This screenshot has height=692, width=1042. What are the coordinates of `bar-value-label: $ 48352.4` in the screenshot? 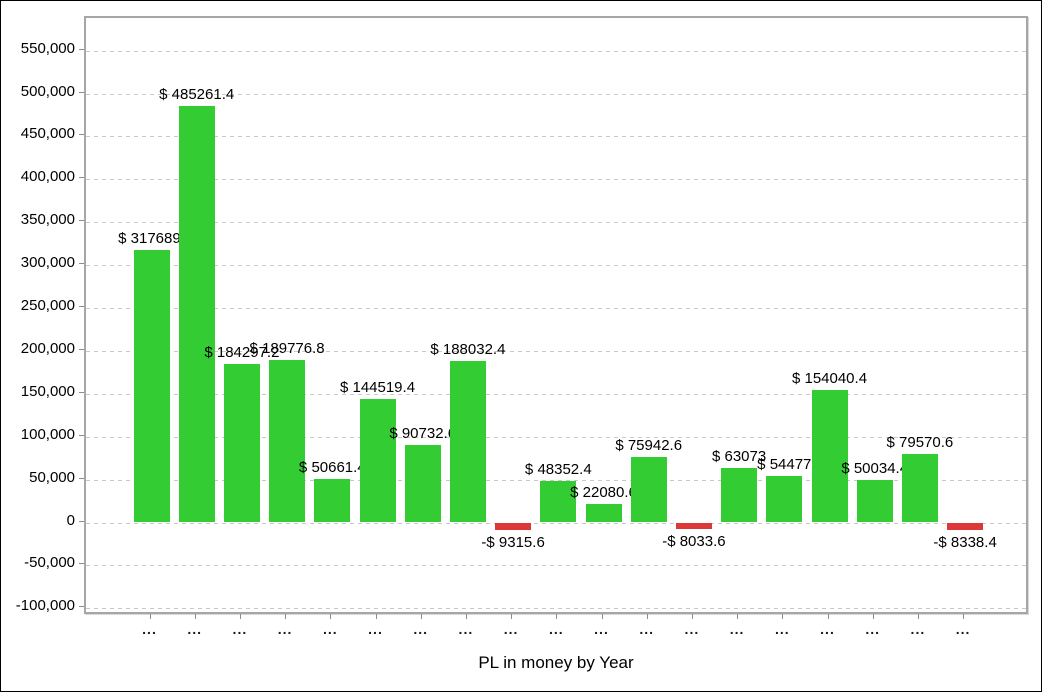 It's located at (558, 469).